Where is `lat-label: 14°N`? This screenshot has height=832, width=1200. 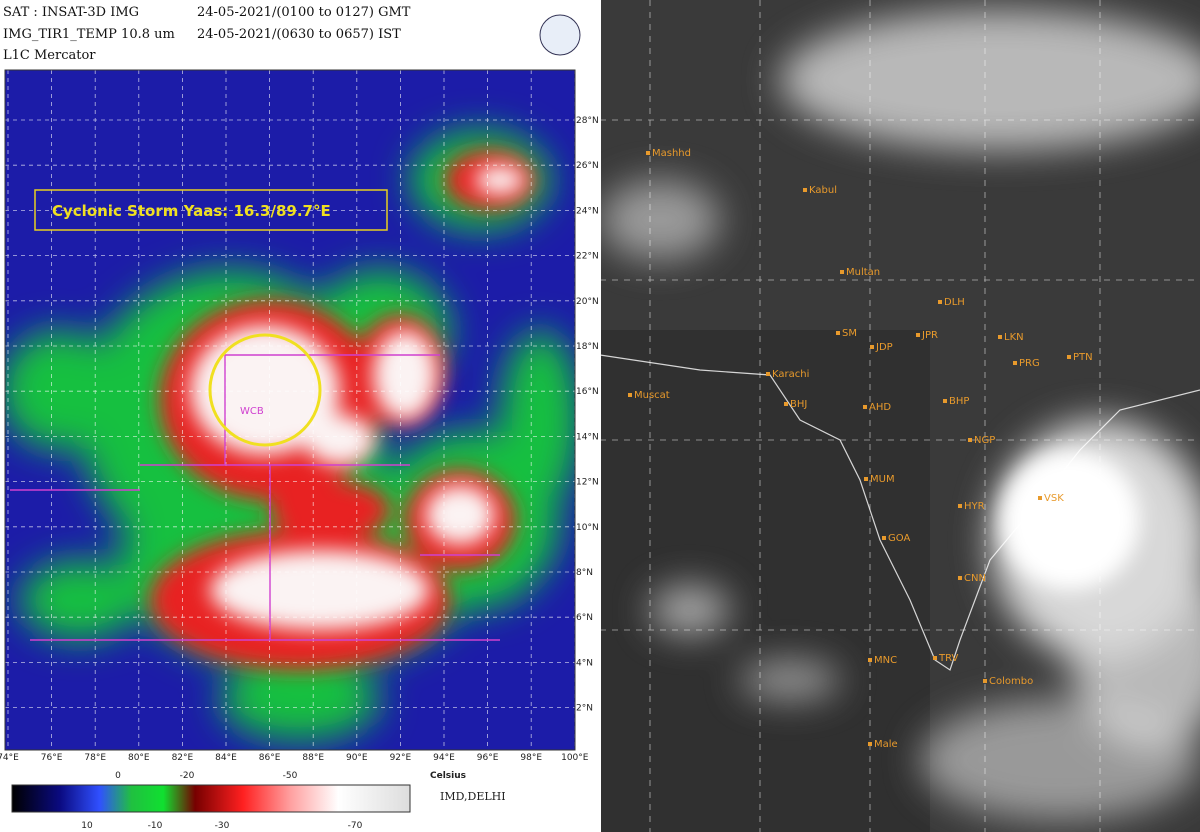
lat-label: 14°N is located at coordinates (587, 437).